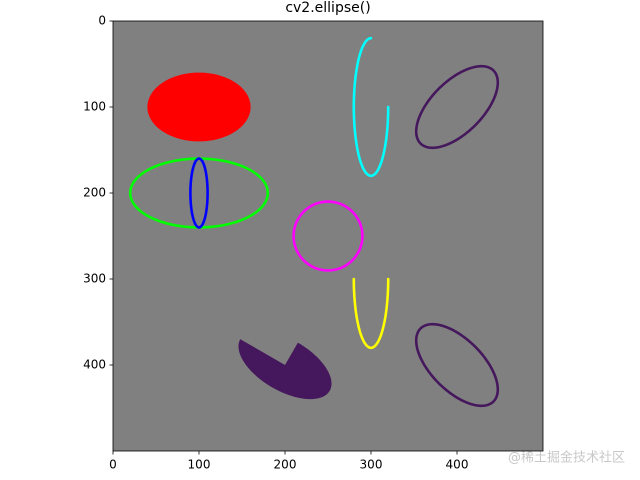  I want to click on x-tick-label: 200, so click(285, 465).